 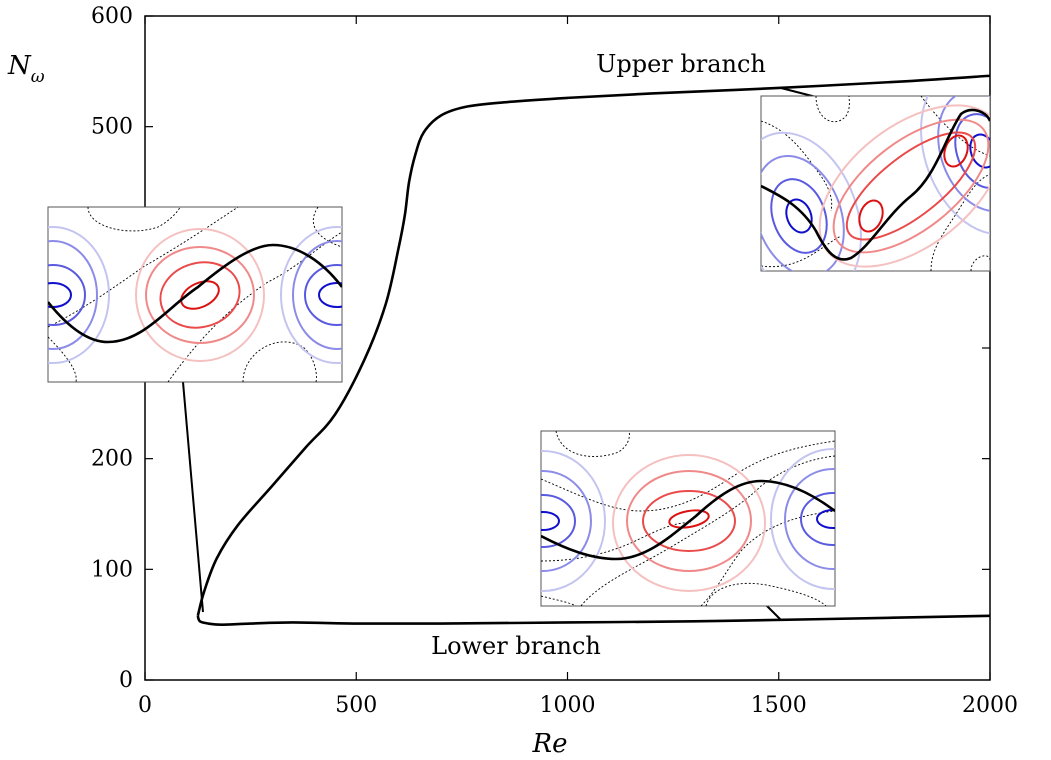 What do you see at coordinates (875, 183) in the screenshot?
I see `inset-right-flow-field` at bounding box center [875, 183].